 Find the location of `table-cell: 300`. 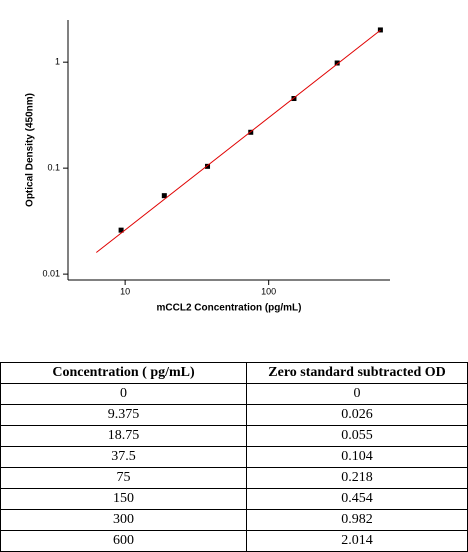

table-cell: 300 is located at coordinates (123, 520).